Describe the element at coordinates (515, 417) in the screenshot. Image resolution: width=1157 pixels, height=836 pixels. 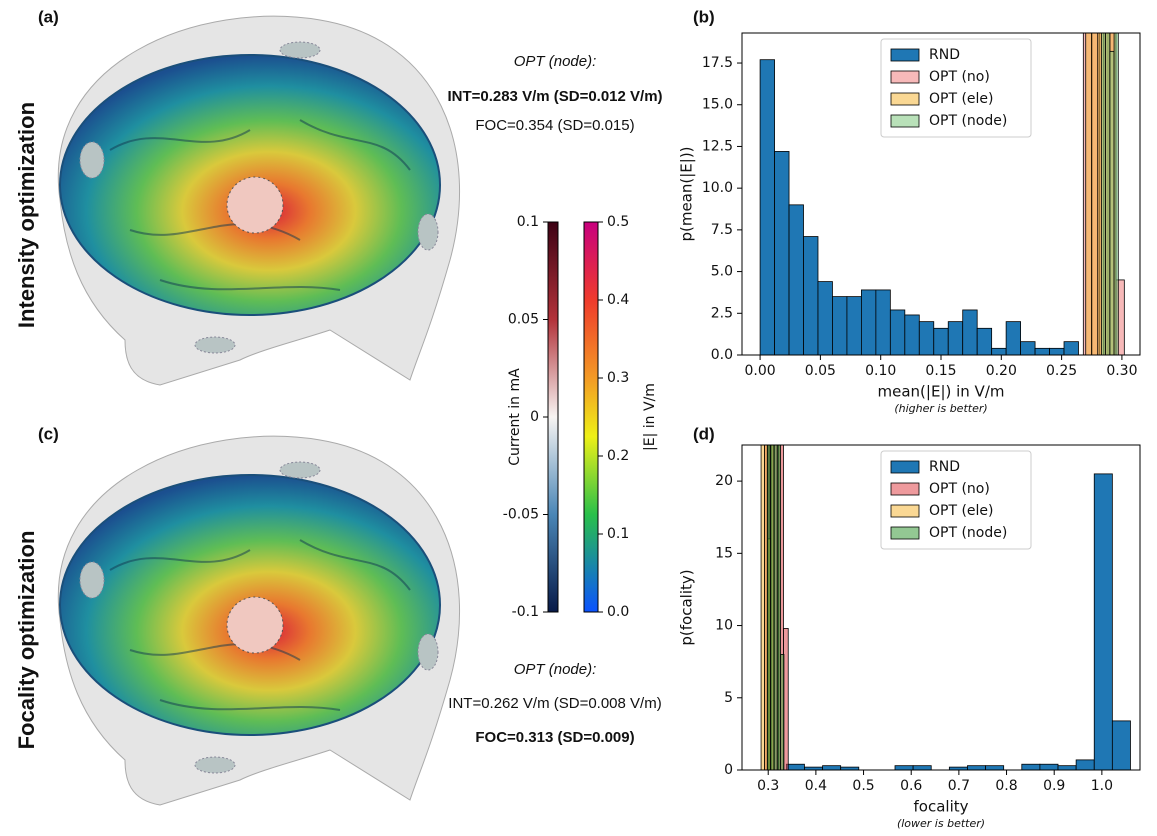
I see `colorbar-label: Current in mA` at that location.